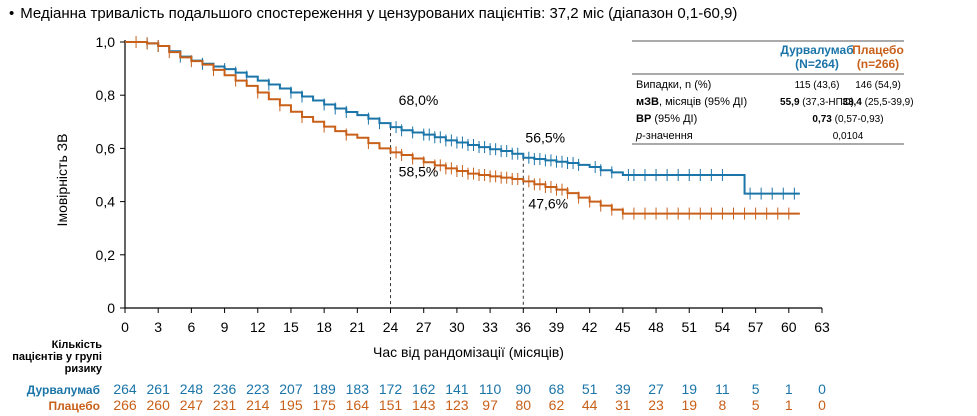 Image resolution: width=977 pixels, height=416 pixels. What do you see at coordinates (703, 102) in the screenshot?
I see `legend-row-label-1-part-1: , місяців (95% ДІ)` at bounding box center [703, 102].